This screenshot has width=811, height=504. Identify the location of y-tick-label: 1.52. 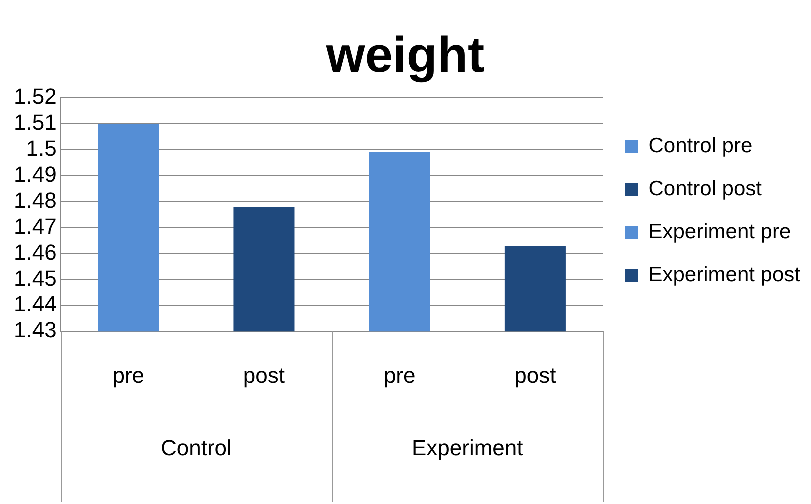
(35, 97).